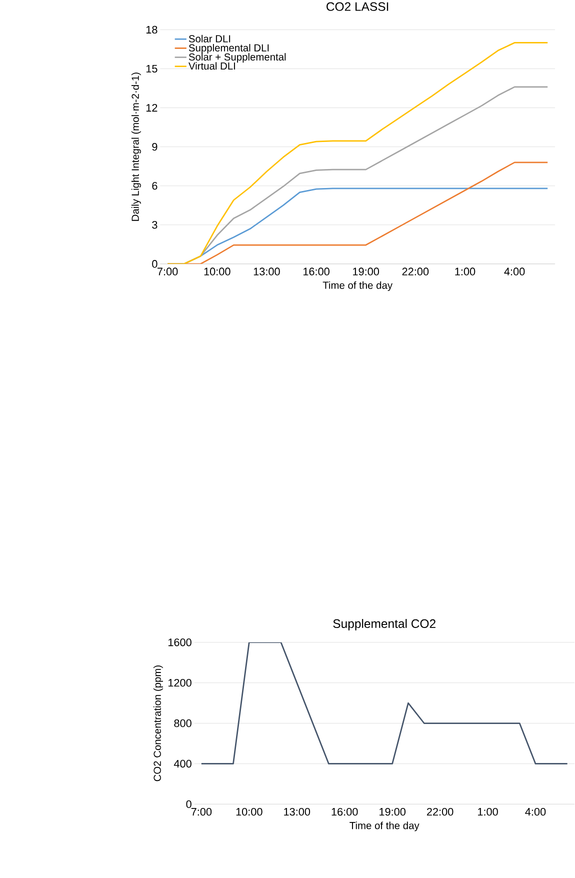  Describe the element at coordinates (357, 6) in the screenshot. I see `chart-title: CO2 LASSI` at that location.